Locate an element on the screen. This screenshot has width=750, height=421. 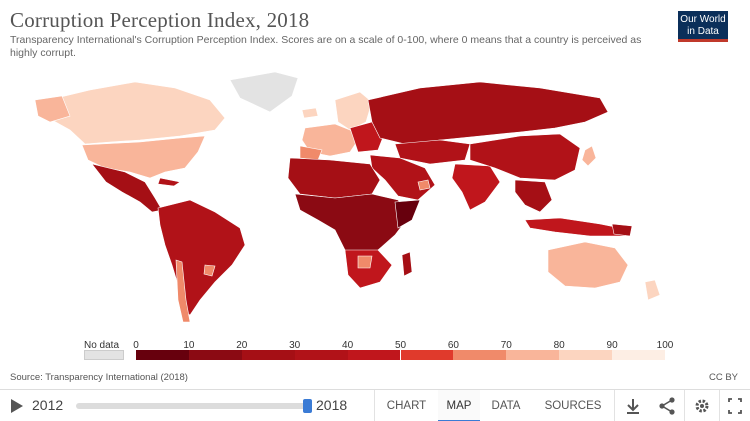
map-region-caribbean is located at coordinates (169, 182).